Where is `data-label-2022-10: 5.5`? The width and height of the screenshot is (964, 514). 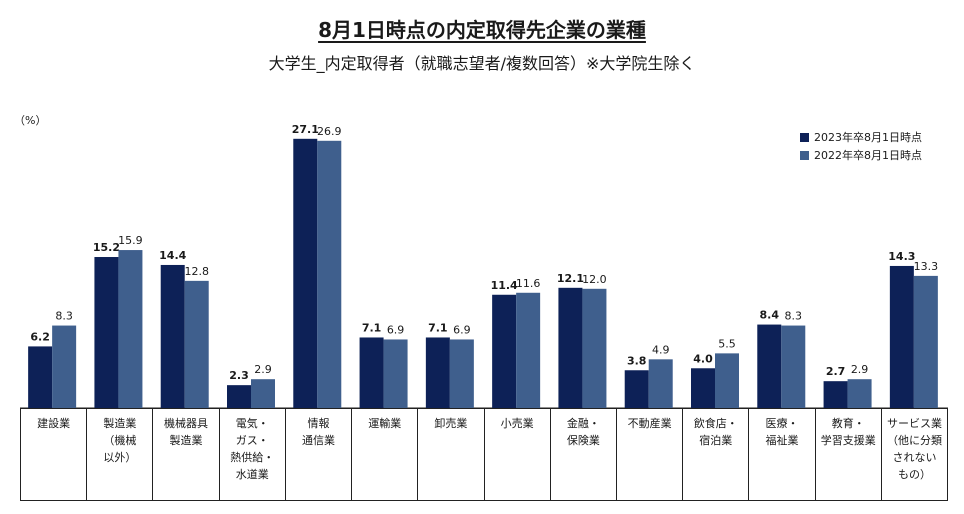 data-label-2022-10: 5.5 is located at coordinates (727, 343).